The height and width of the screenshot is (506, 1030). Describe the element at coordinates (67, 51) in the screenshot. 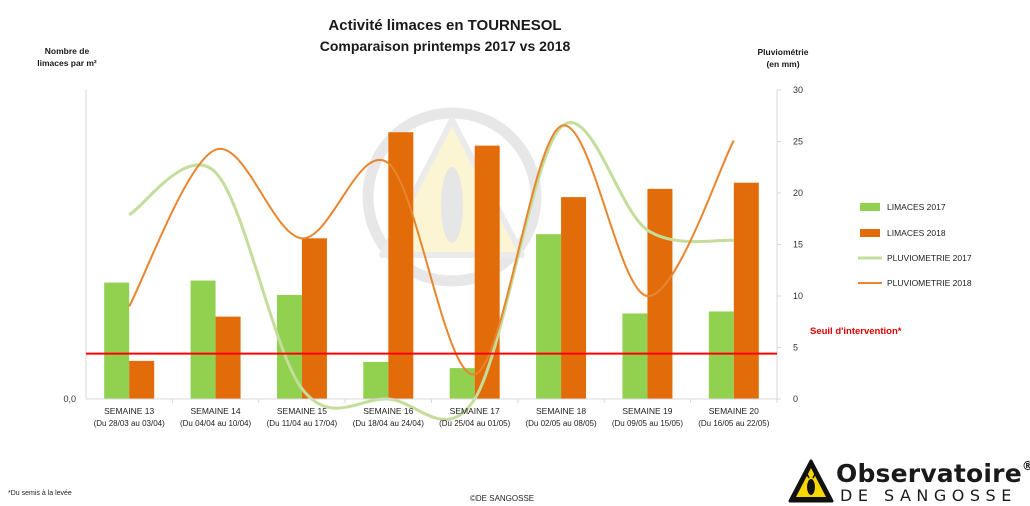

I see `left-axis-label-line1: Nombre de` at that location.